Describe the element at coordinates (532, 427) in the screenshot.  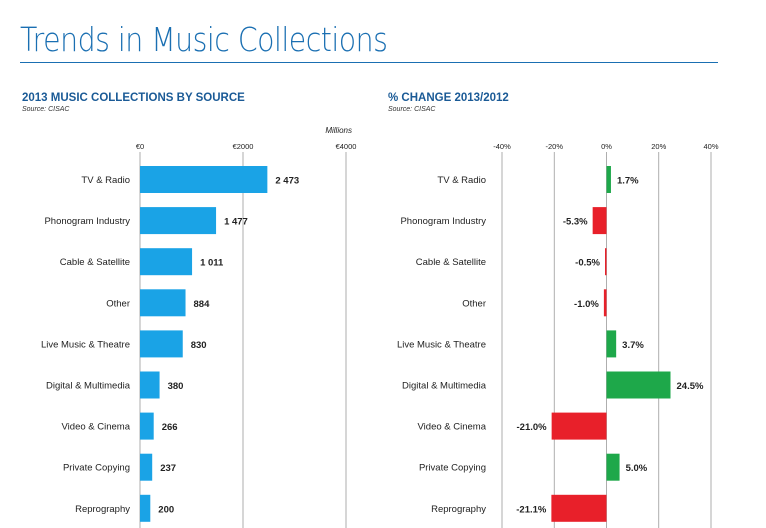
I see `data-label-video-and-cinema: -21.0%` at that location.